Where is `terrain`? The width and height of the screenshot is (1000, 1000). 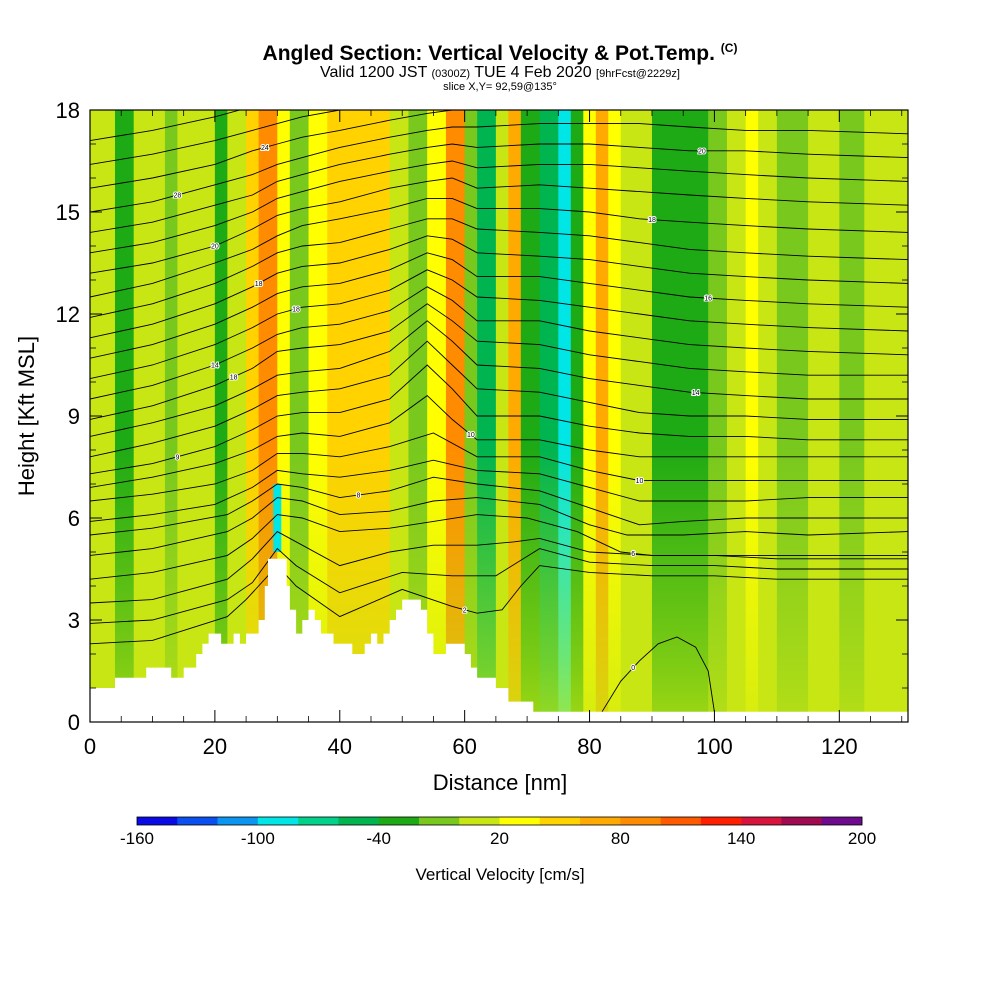 terrain is located at coordinates (499, 640).